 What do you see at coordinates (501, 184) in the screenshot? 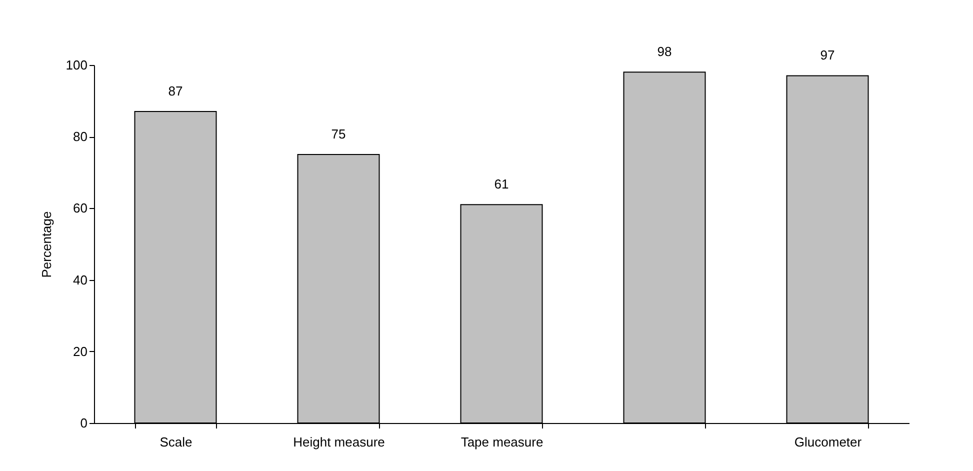
I see `data-label: 61` at bounding box center [501, 184].